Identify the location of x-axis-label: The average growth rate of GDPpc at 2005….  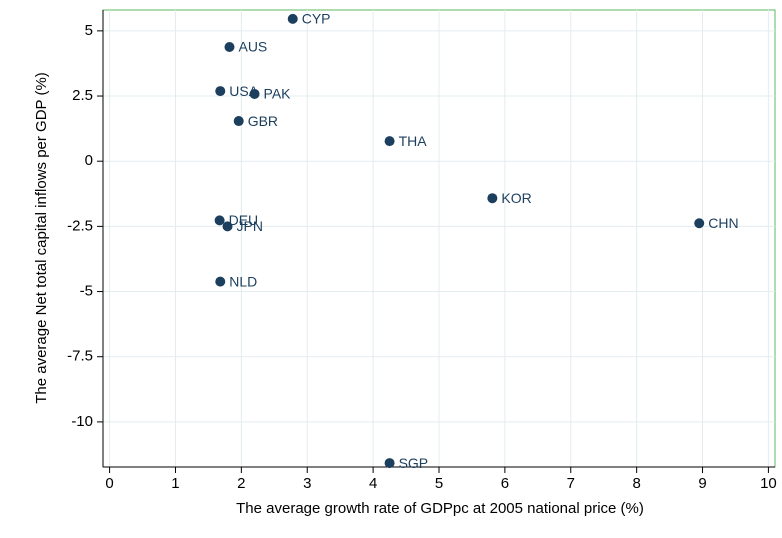
(440, 508).